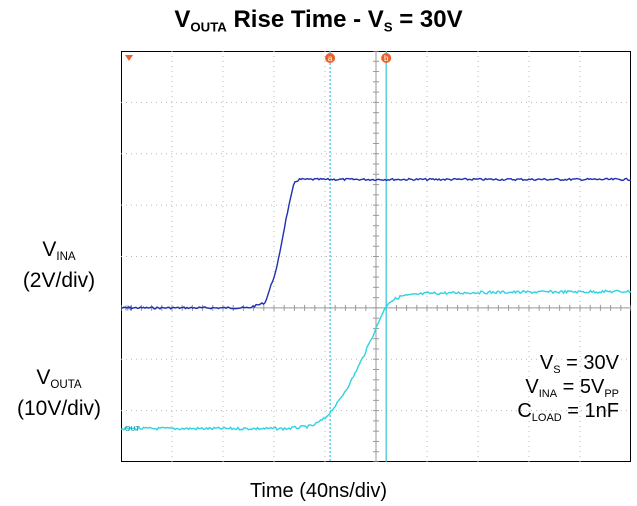 The height and width of the screenshot is (506, 637). I want to click on cursor-tags: a b, so click(358, 58).